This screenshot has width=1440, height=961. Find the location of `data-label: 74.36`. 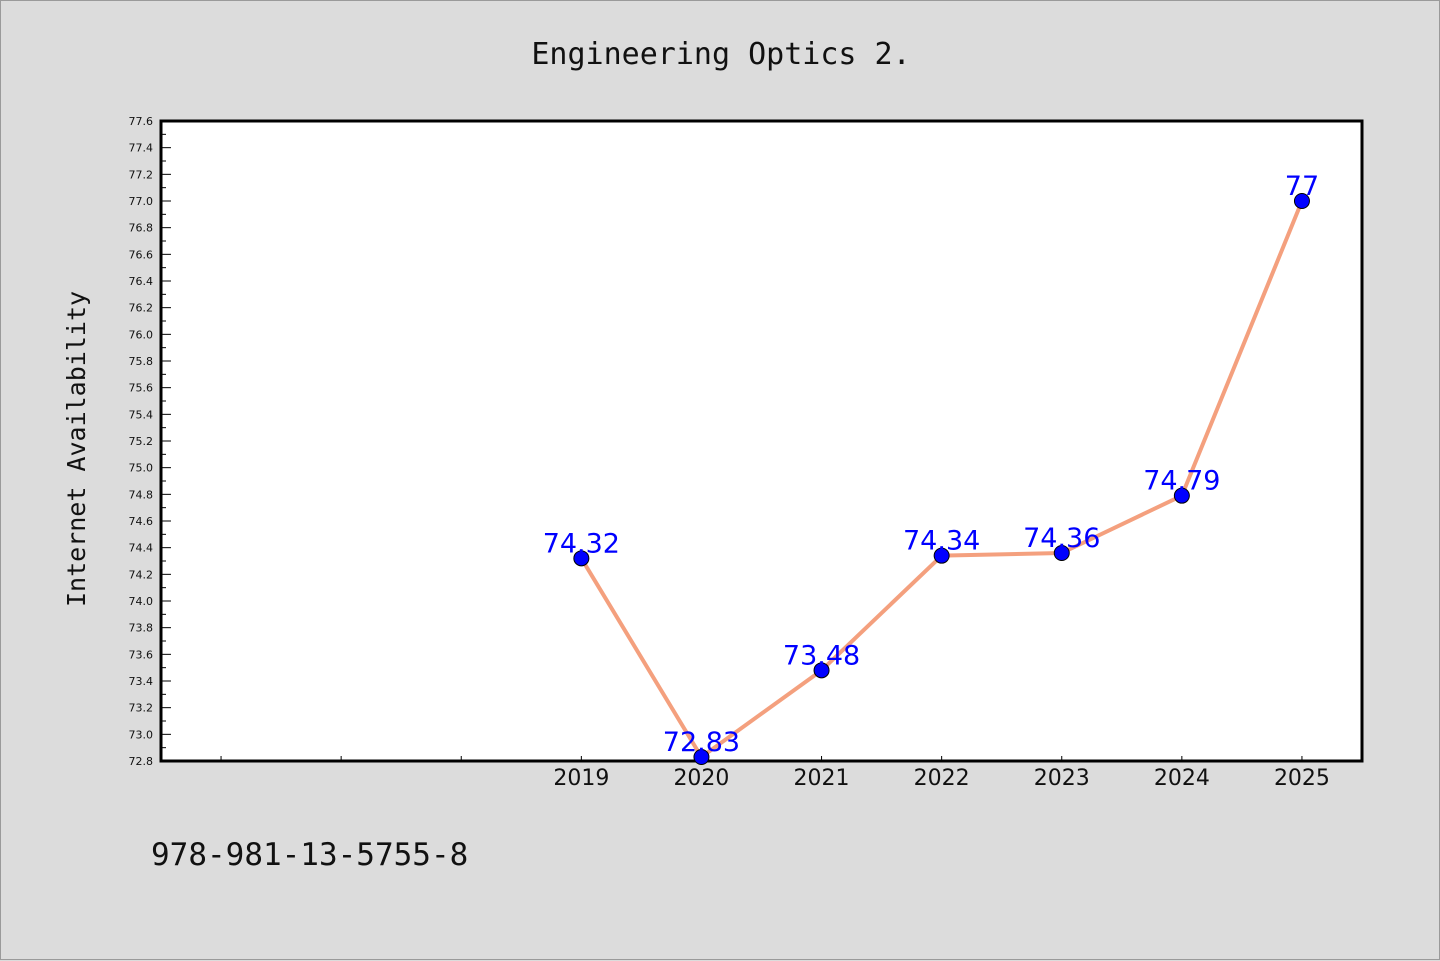

data-label: 74.36 is located at coordinates (1061, 538).